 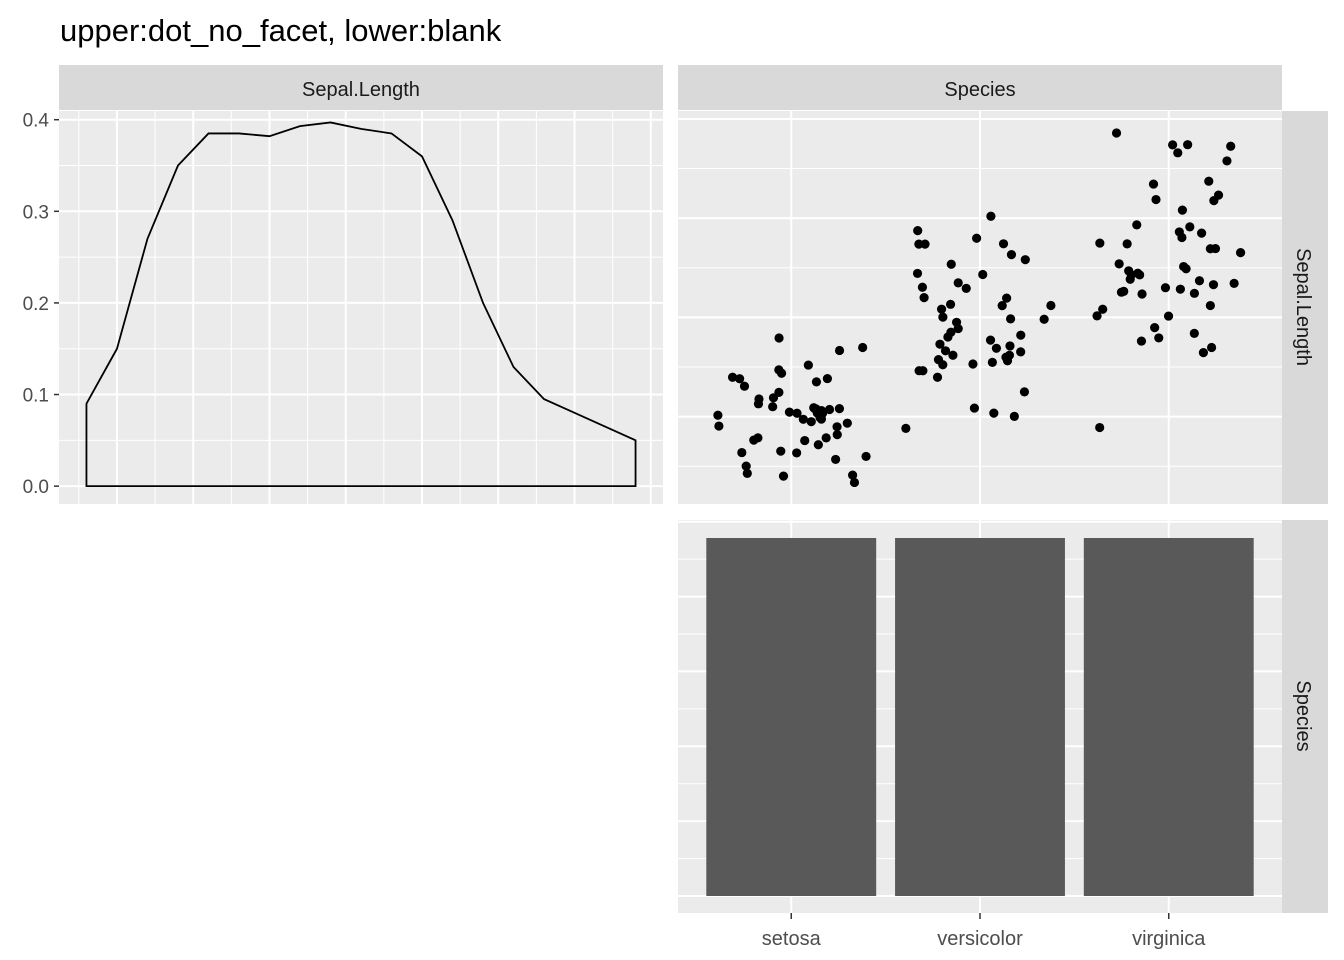 What do you see at coordinates (281, 30) in the screenshot?
I see `chart-title: upper:dot_no_facet, lower:blank` at bounding box center [281, 30].